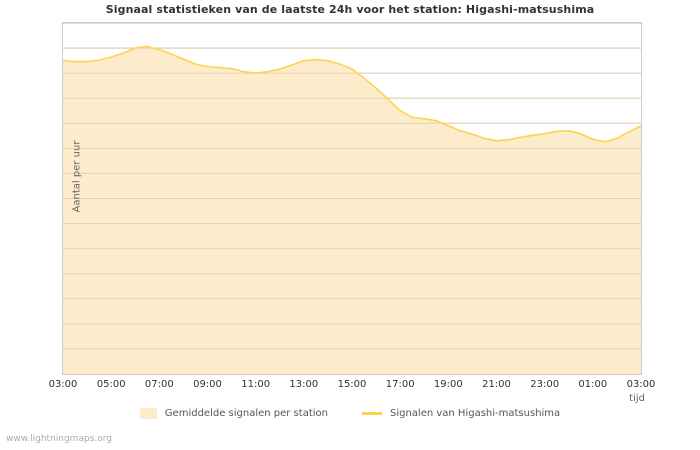 Image resolution: width=700 pixels, height=450 pixels. I want to click on x-axis-tick-label: 19:00, so click(448, 384).